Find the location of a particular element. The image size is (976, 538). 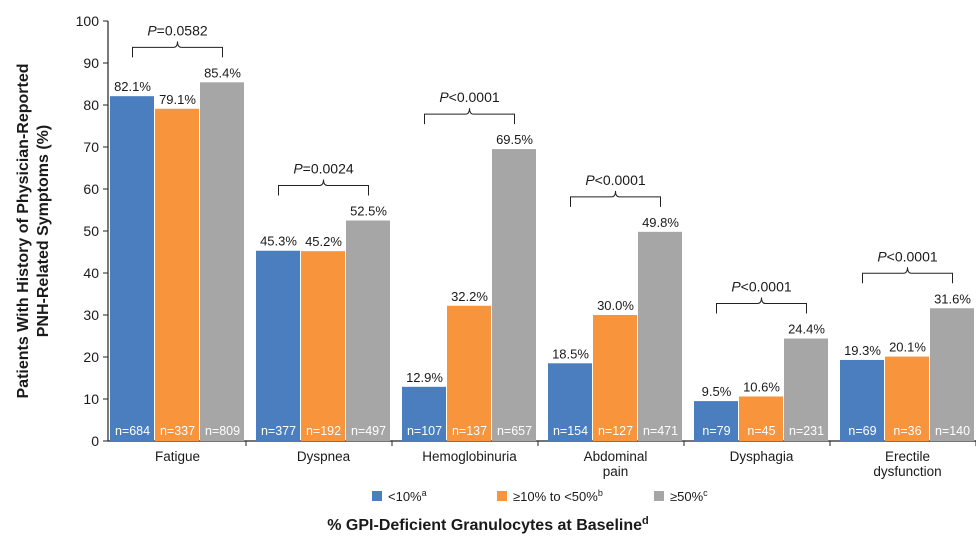

bar-value-label: 45.2% is located at coordinates (323, 241).